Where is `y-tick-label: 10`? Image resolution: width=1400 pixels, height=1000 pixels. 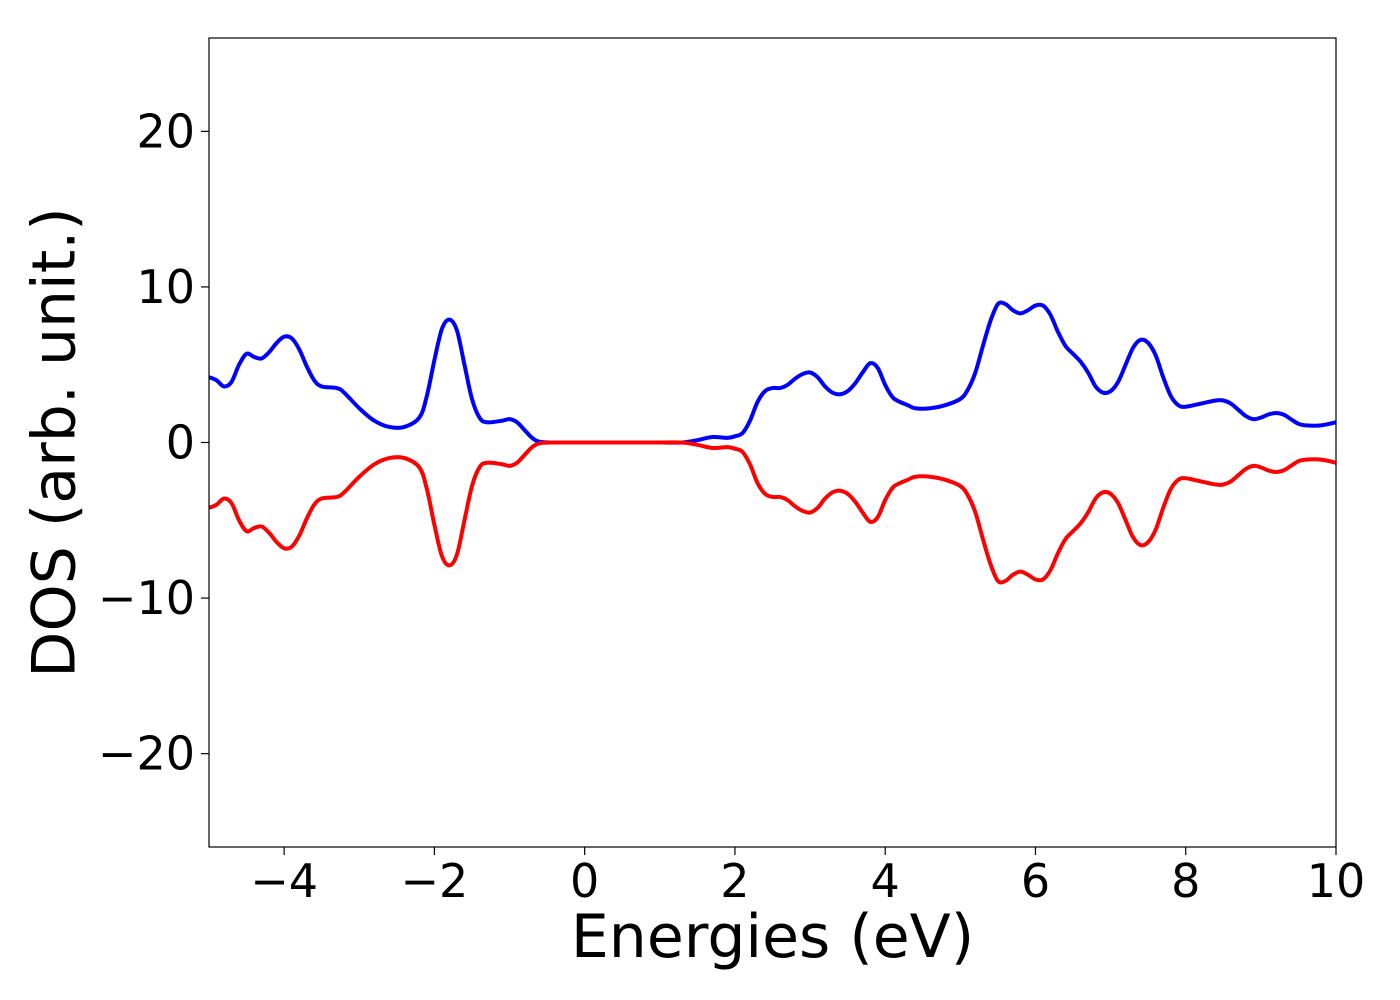
y-tick-label: 10 is located at coordinates (165, 287).